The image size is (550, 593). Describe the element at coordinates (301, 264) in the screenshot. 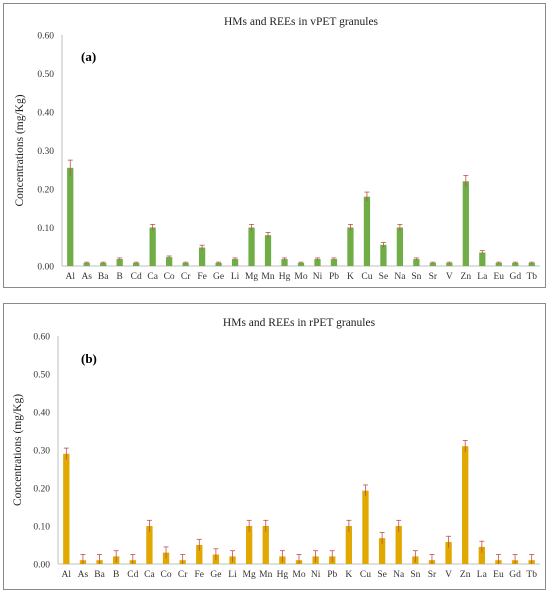

I see `bar-mo` at that location.